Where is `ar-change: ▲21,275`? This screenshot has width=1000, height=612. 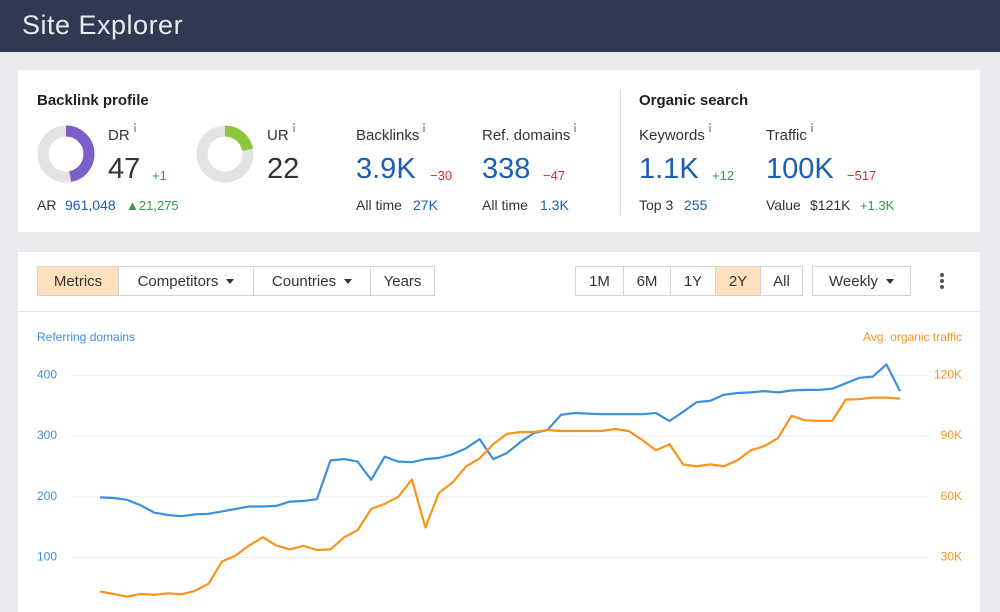 ar-change: ▲21,275 is located at coordinates (152, 205).